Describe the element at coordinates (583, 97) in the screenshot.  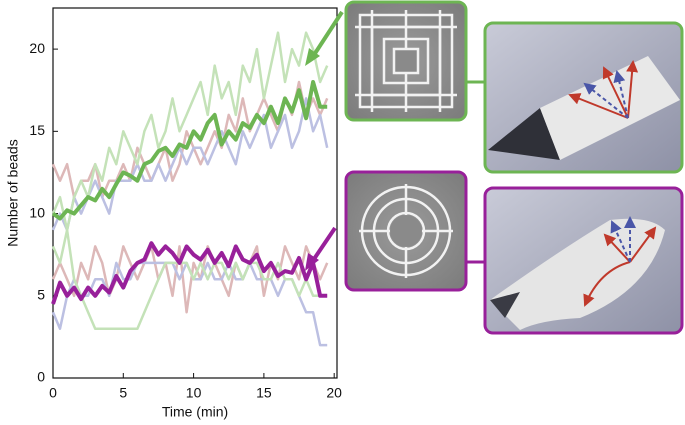
I see `flat-sheet-render` at that location.